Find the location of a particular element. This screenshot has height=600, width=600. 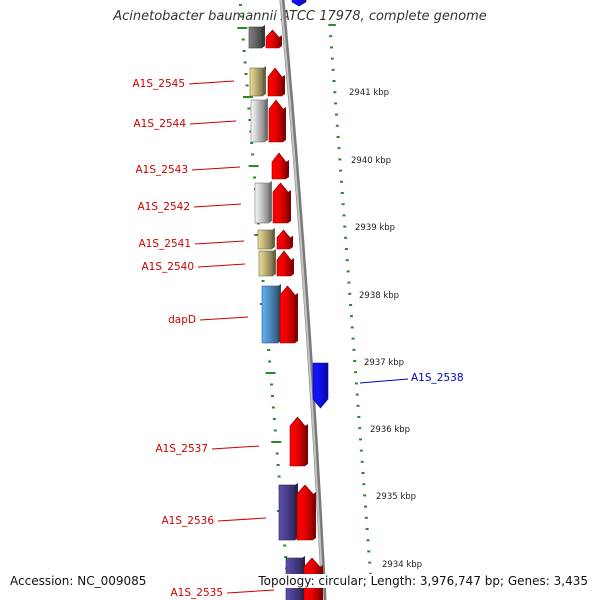

gene-label: A1S_2543 is located at coordinates (162, 170).